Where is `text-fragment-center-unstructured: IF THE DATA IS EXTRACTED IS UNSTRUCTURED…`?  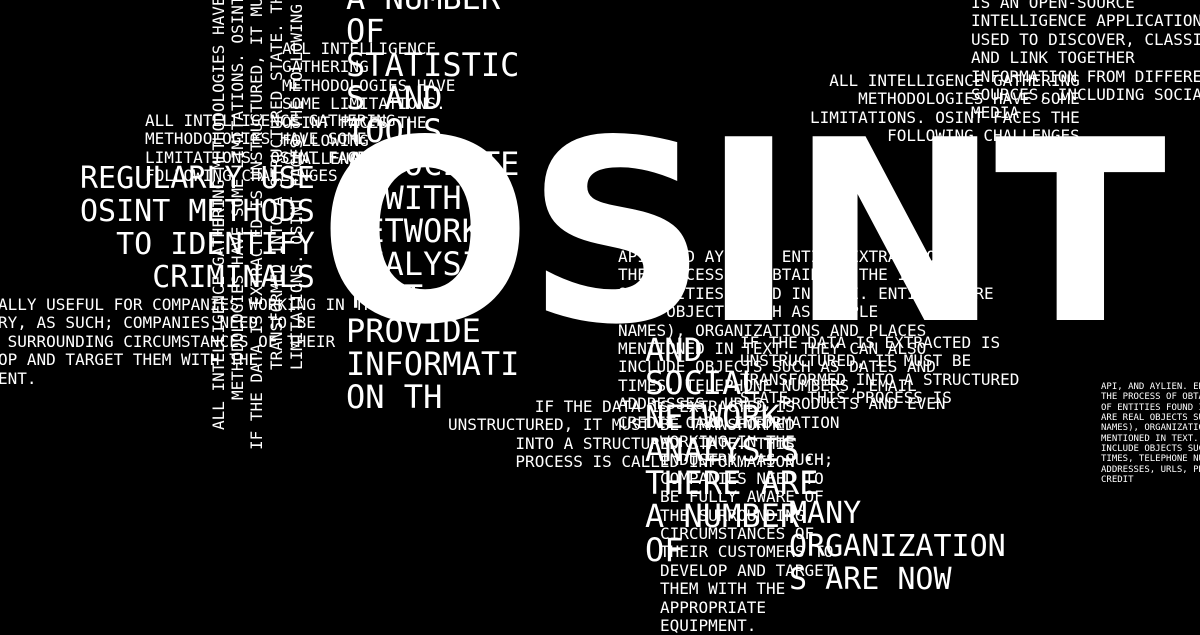
text-fragment-center-unstructured: IF THE DATA IS EXTRACTED IS UNSTRUCTURED… is located at coordinates (621, 434).